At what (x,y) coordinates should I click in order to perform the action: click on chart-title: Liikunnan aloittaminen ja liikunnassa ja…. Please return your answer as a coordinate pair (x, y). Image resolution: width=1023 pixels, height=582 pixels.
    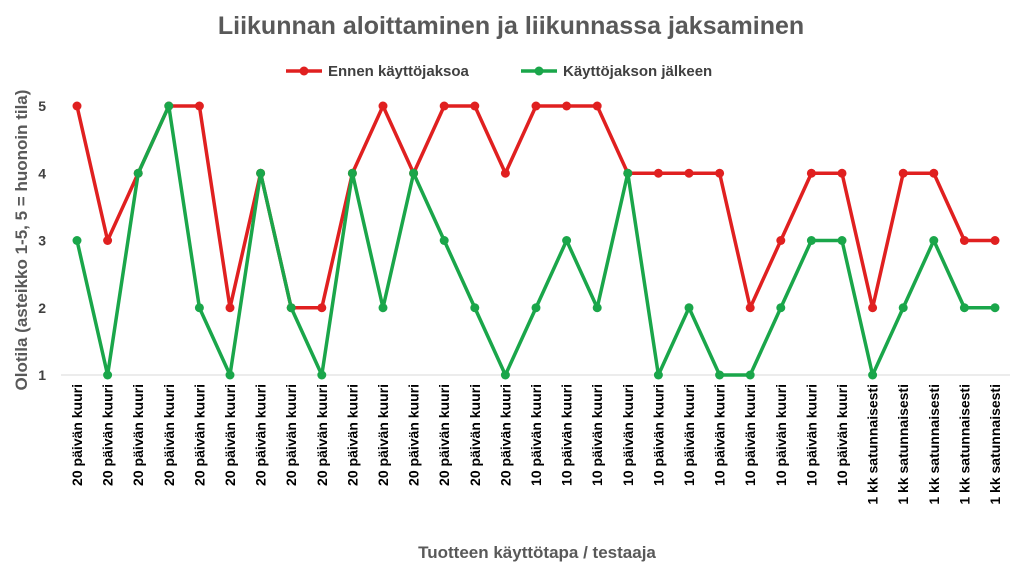
    Looking at the image, I should click on (511, 26).